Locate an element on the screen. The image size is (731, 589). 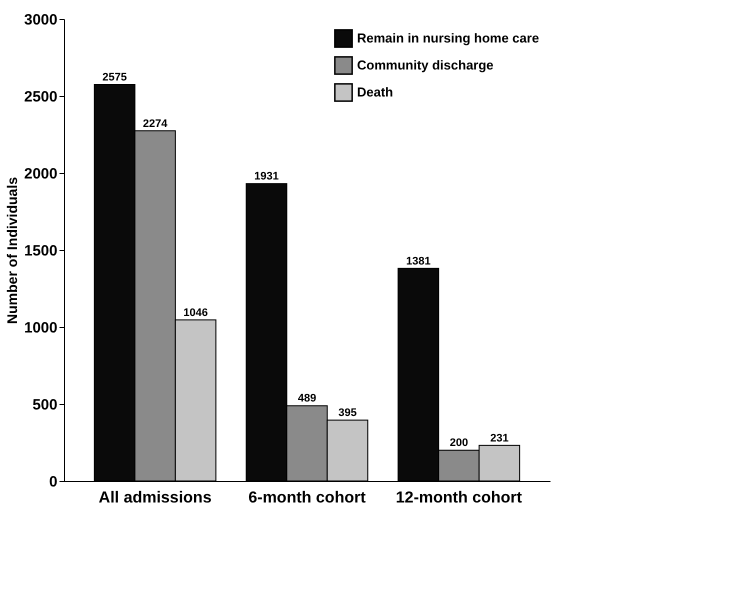
x-tick-label: All admissions is located at coordinates (155, 498).